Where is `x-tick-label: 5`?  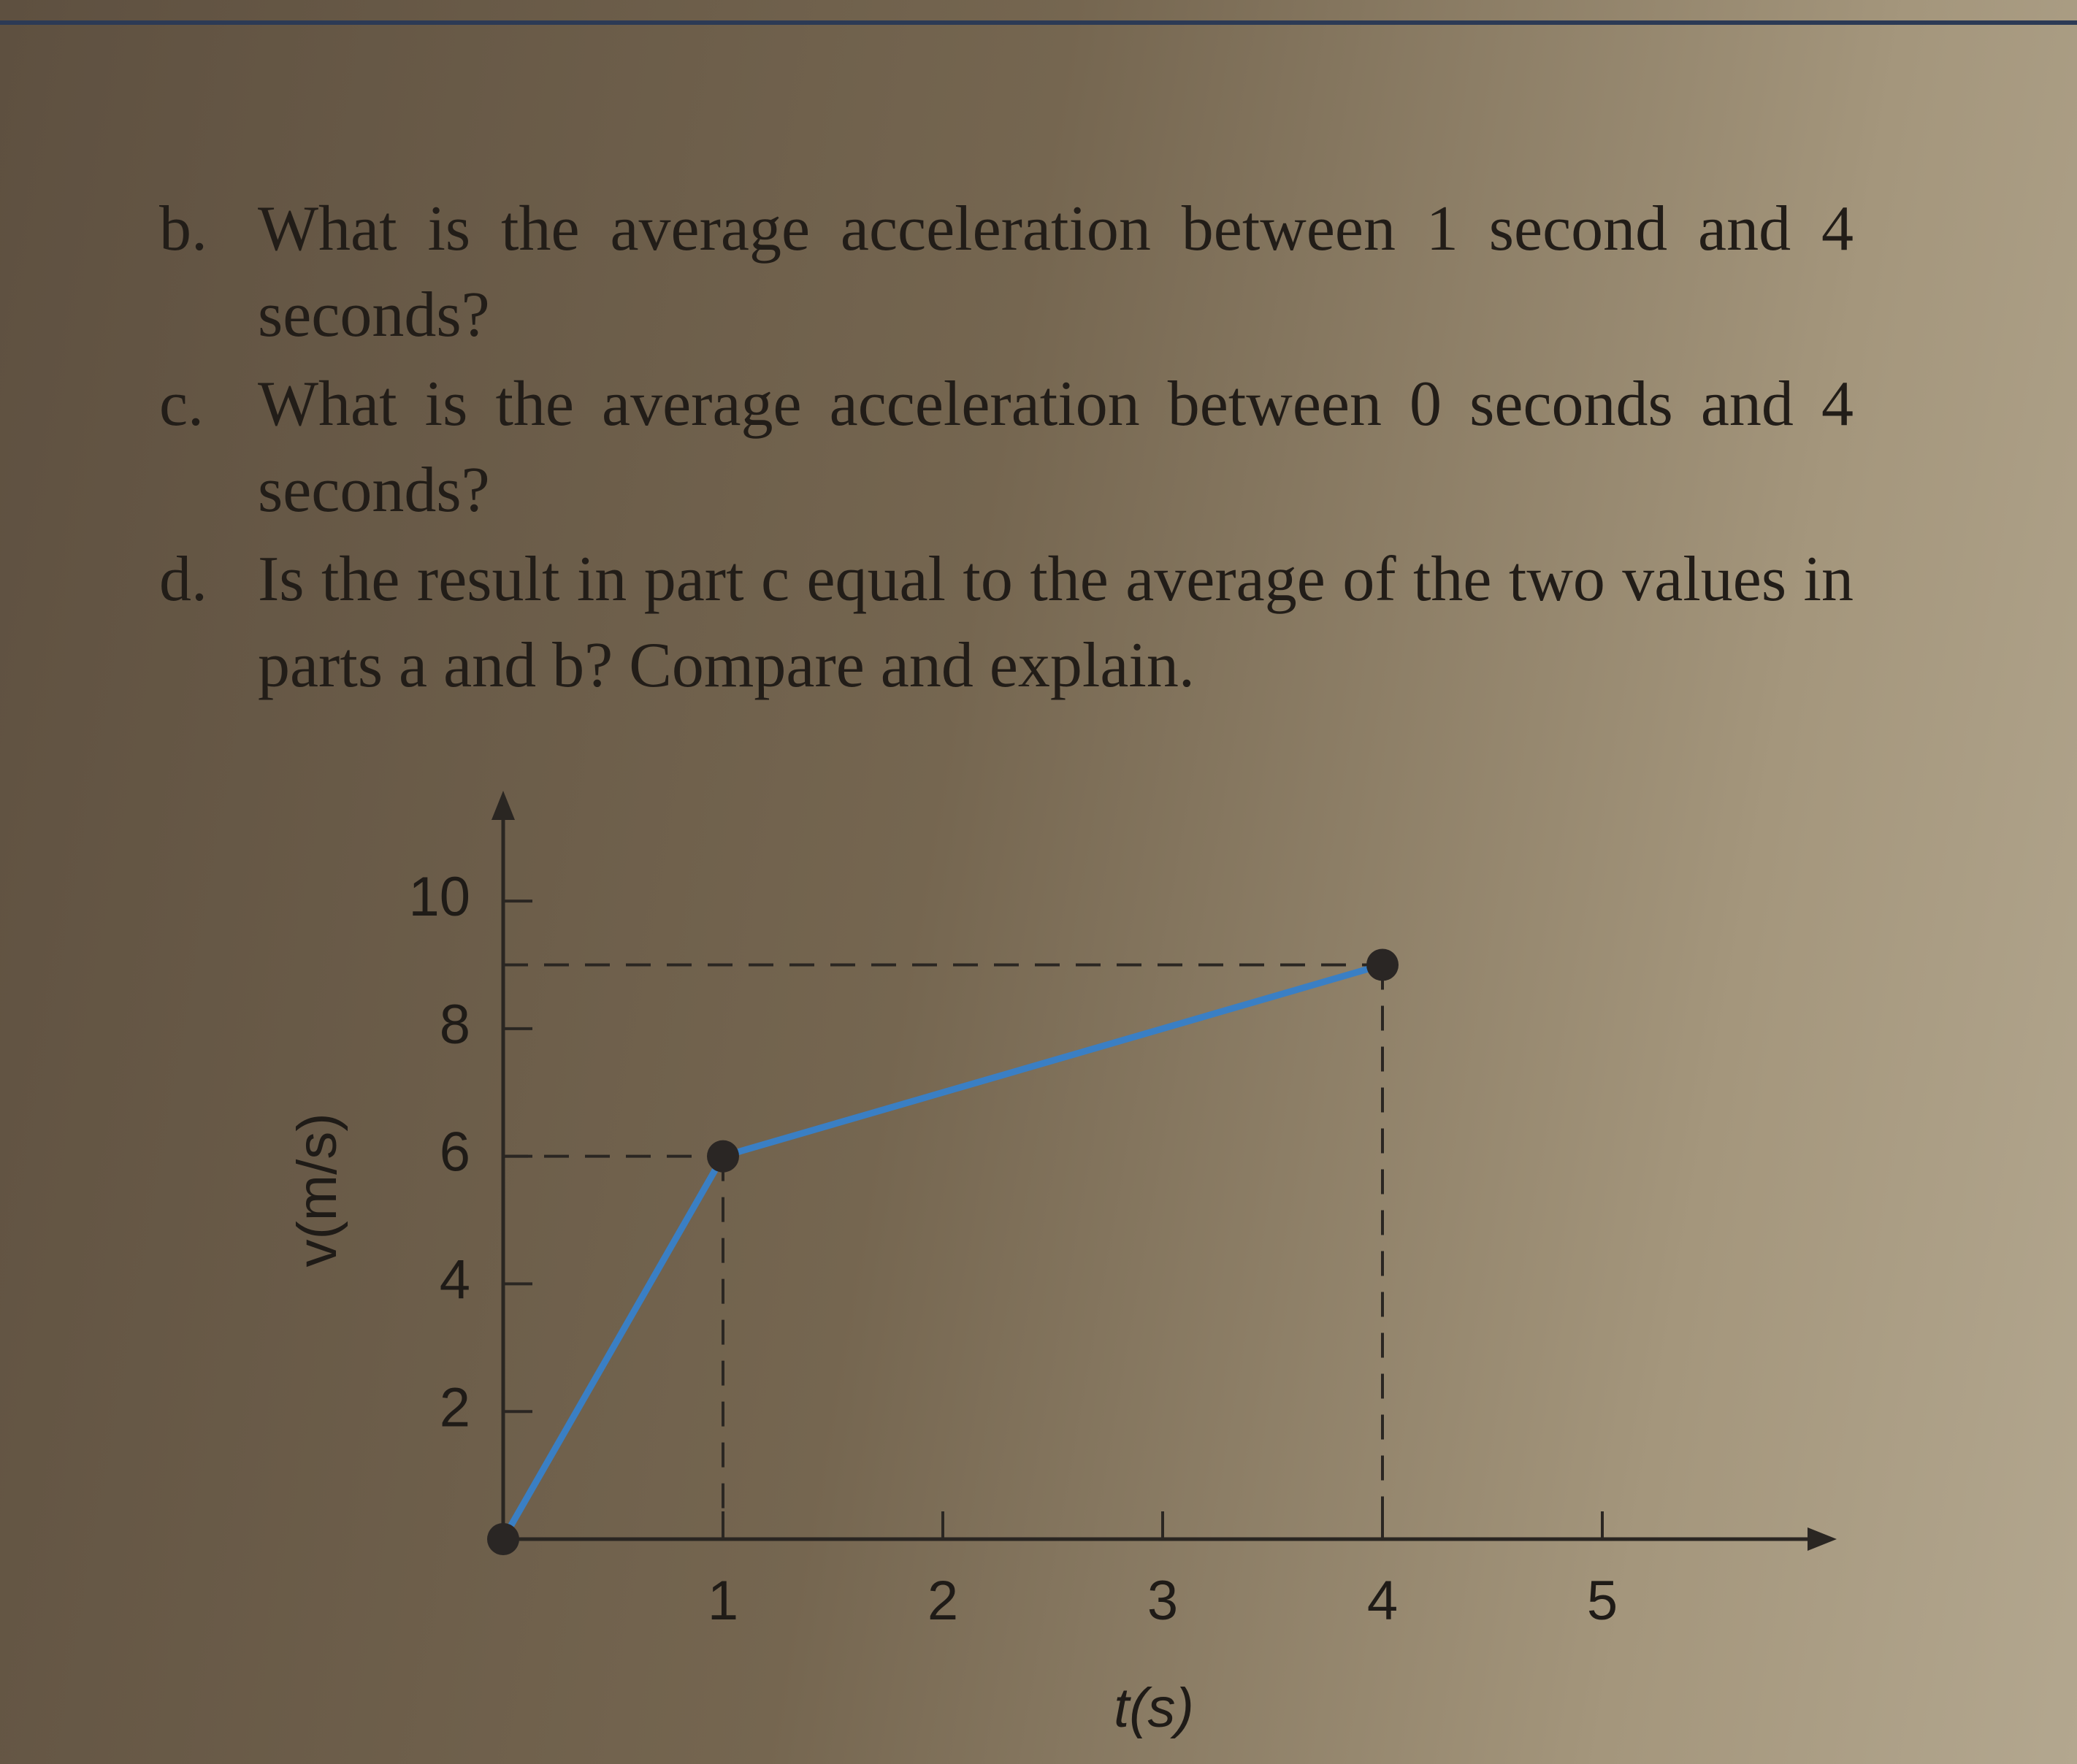
x-tick-label: 5 is located at coordinates (1603, 1601).